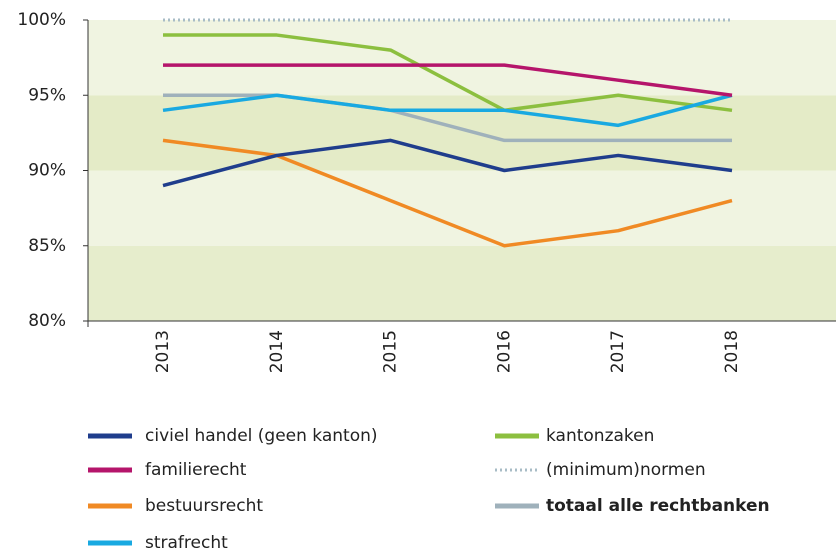 The height and width of the screenshot is (559, 836). I want to click on x-tick-label: 2016, so click(504, 351).